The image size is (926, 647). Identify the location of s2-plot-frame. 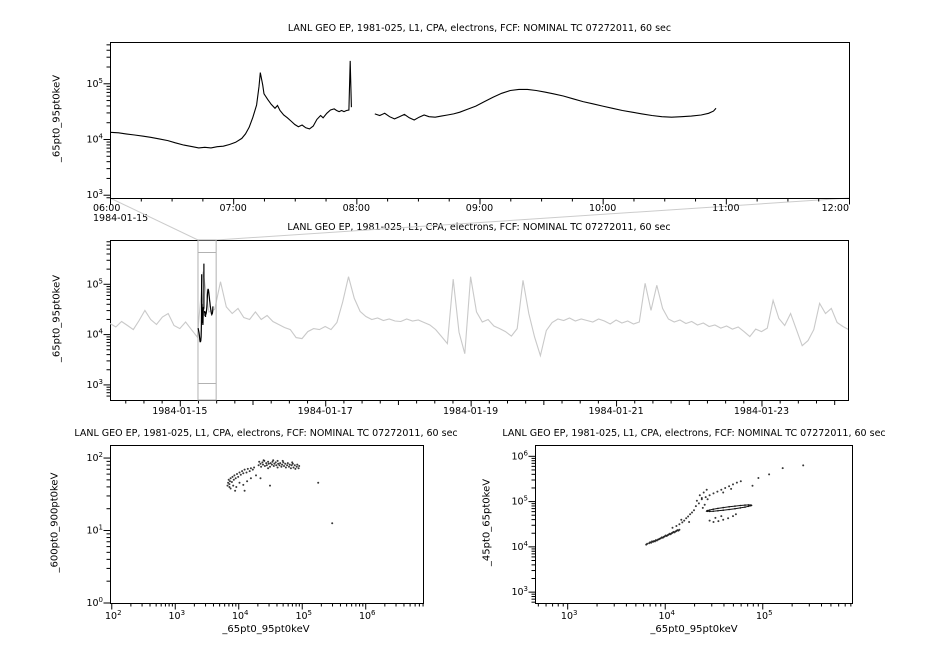
(694, 524).